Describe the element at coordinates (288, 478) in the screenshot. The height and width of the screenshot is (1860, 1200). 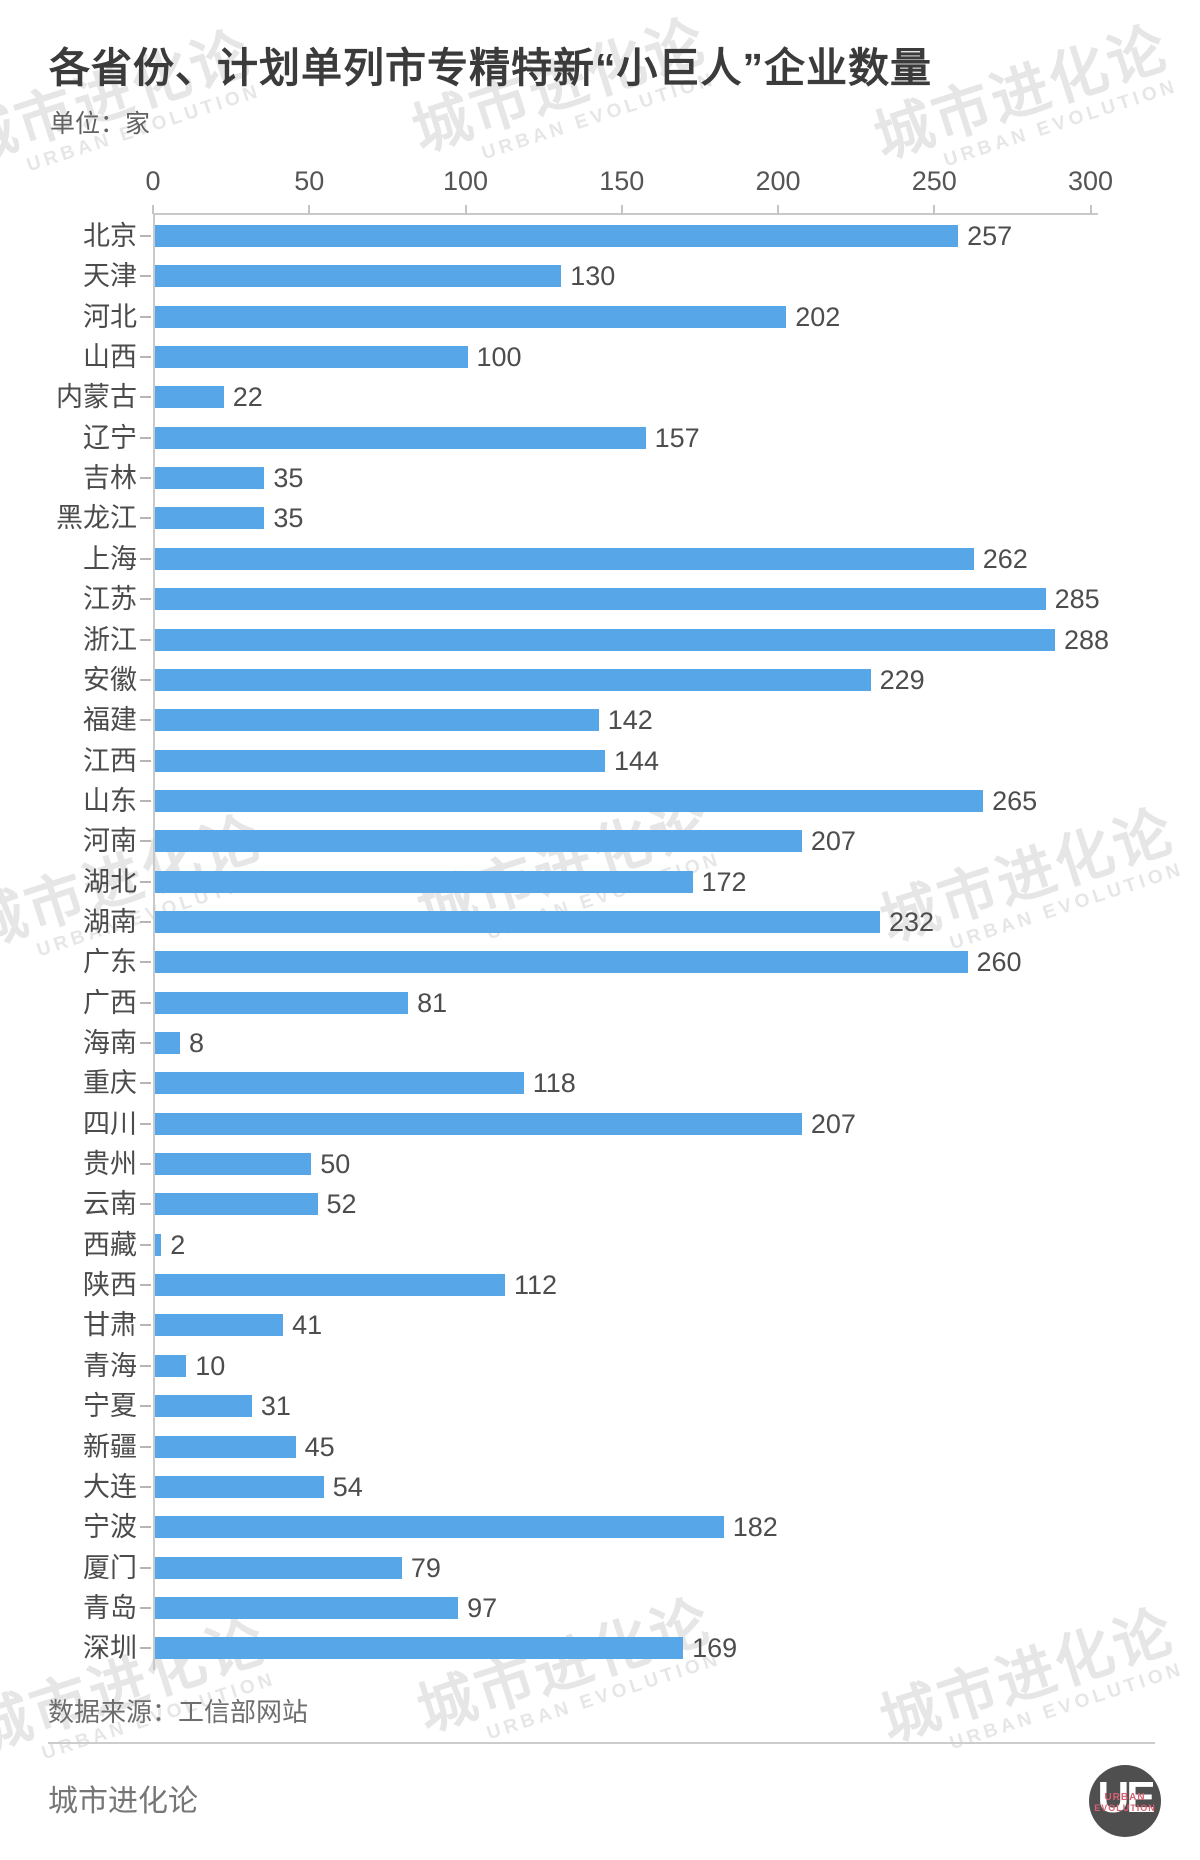
I see `value-label: 35` at that location.